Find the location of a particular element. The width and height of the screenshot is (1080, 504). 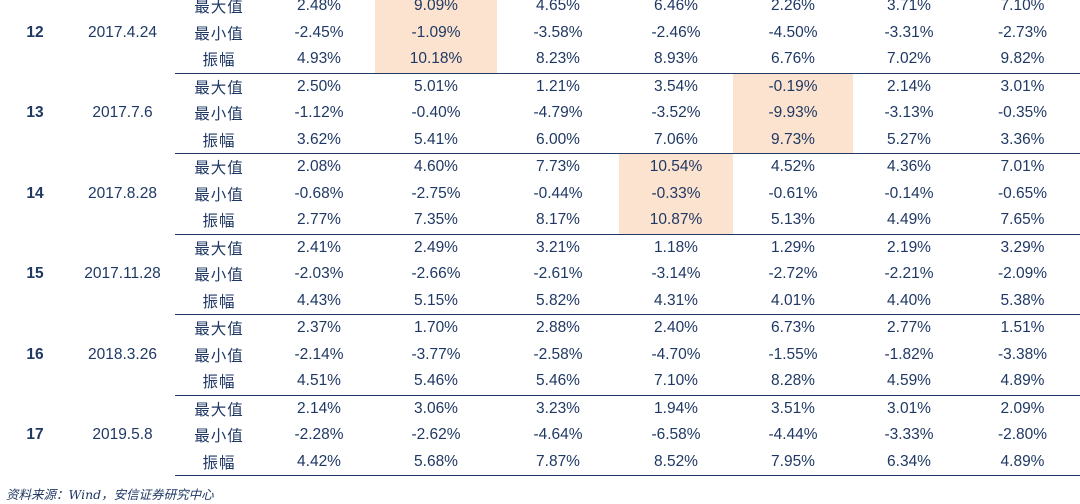

value-cell: 4.43% is located at coordinates (319, 301).